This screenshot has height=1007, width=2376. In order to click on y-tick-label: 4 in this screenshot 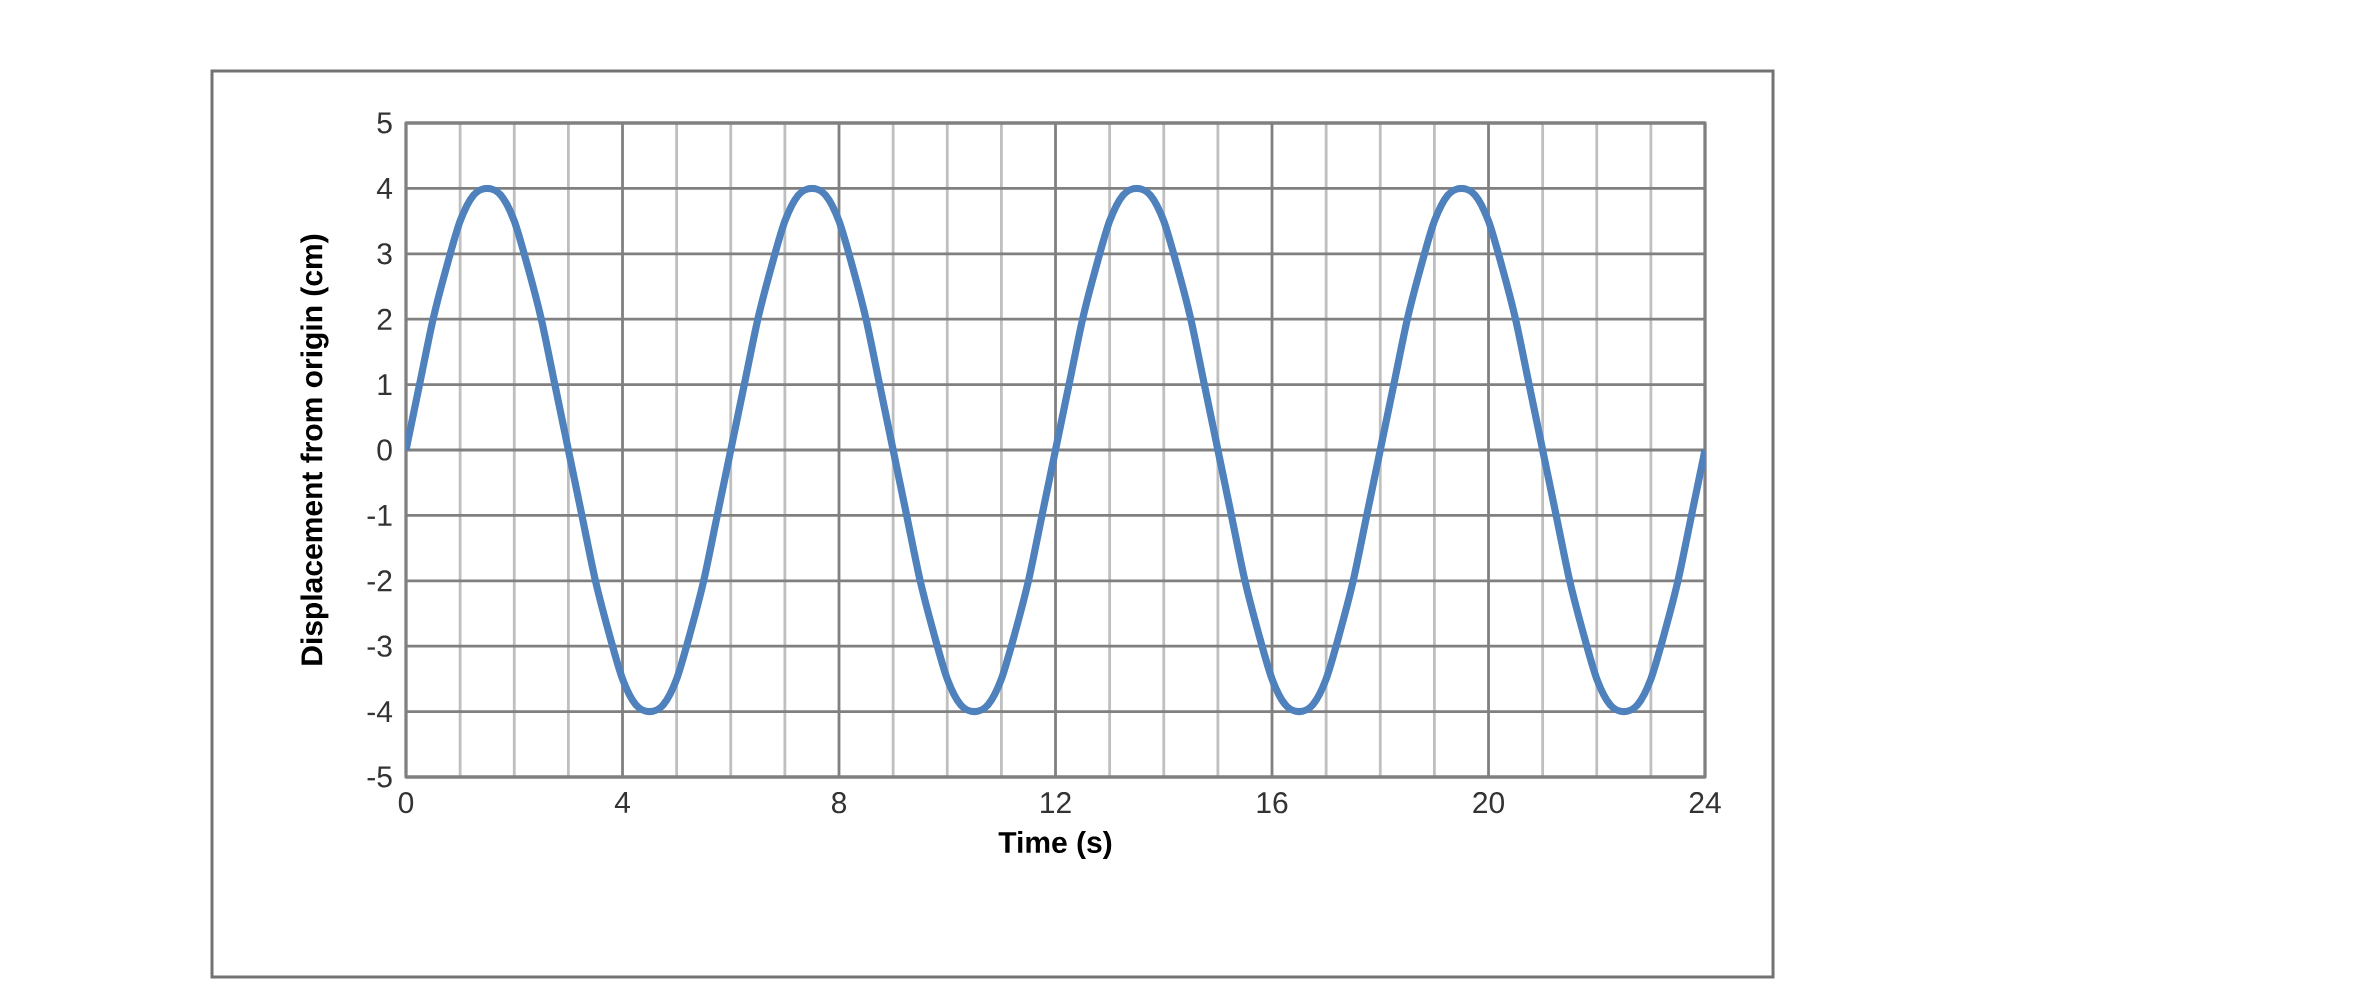, I will do `click(384, 188)`.